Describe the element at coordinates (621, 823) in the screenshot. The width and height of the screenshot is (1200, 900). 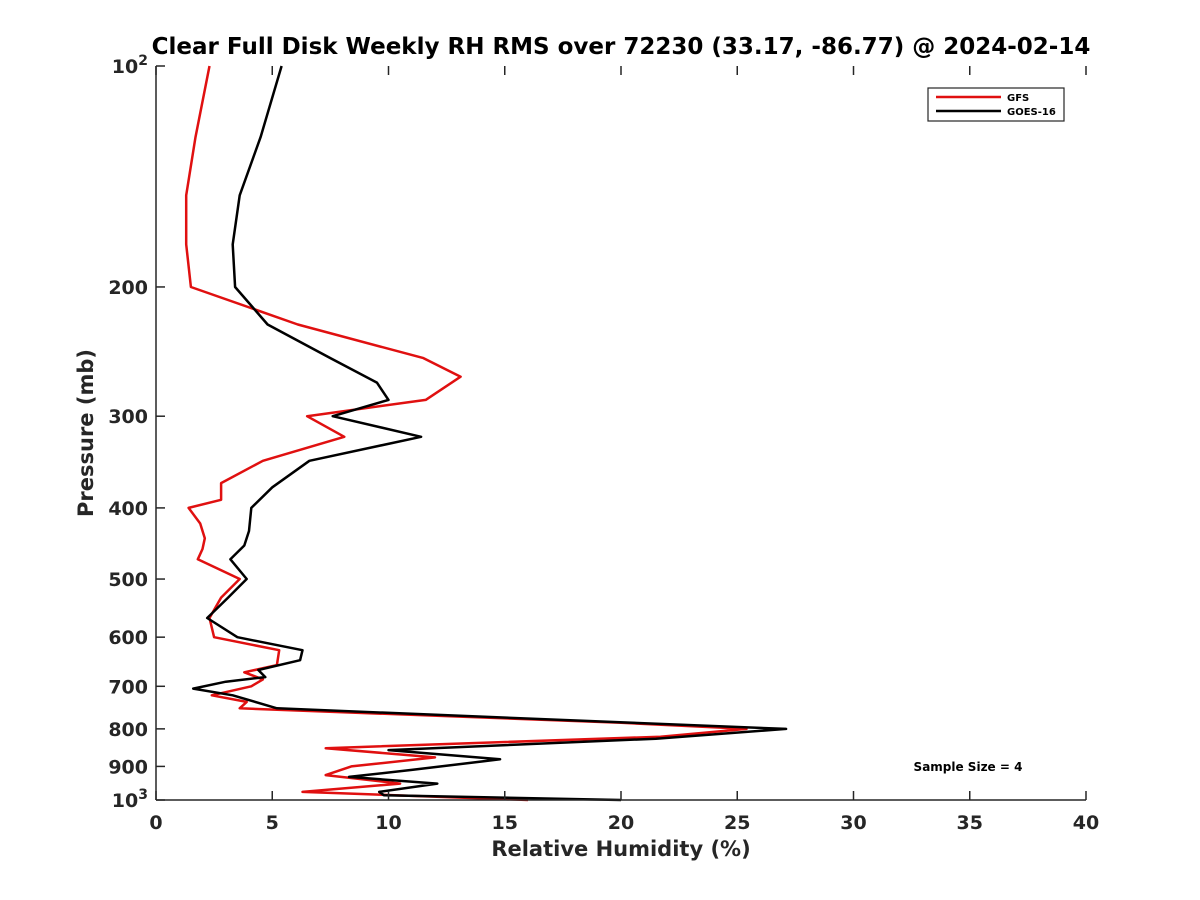
I see `x-tick-label: 20` at that location.